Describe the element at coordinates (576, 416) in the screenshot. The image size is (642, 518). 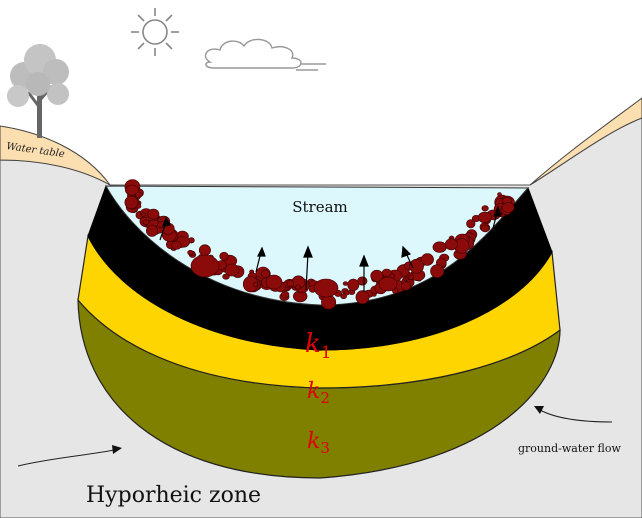
I see `flow-arrow-right` at that location.